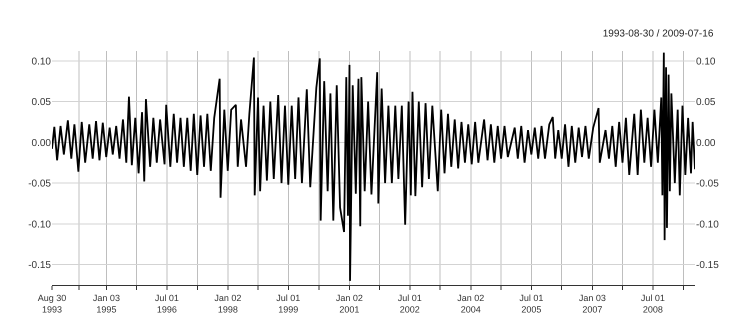 This screenshot has width=747, height=327. What do you see at coordinates (708, 224) in the screenshot?
I see `y2-tick-label: -0.10` at bounding box center [708, 224].